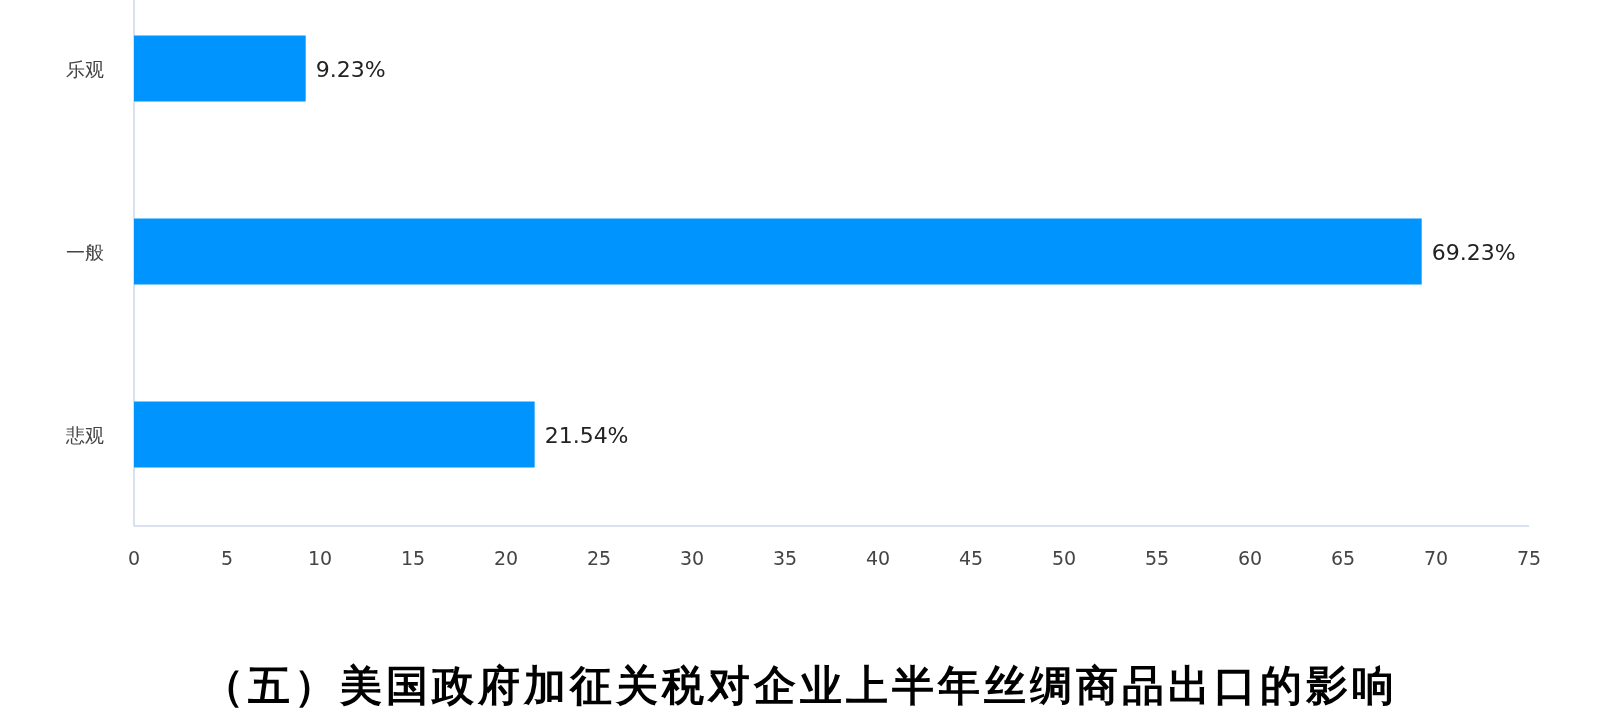  Describe the element at coordinates (800, 685) in the screenshot. I see `text: （五）美国政府加征关税对企业上半年丝绸商品出口的影响` at that location.